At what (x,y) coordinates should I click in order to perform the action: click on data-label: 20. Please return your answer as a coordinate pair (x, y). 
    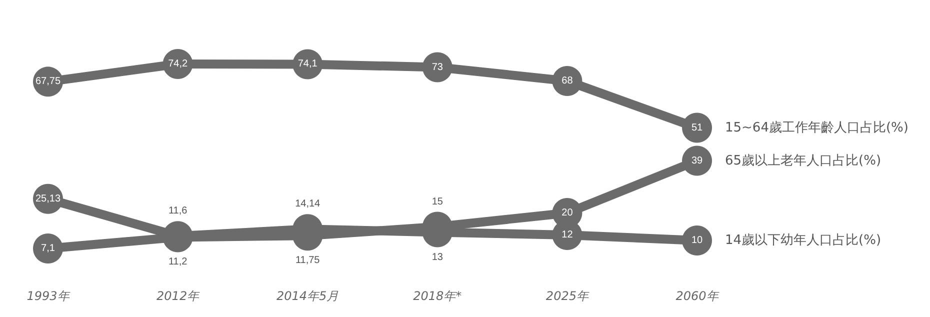
    Looking at the image, I should click on (568, 213).